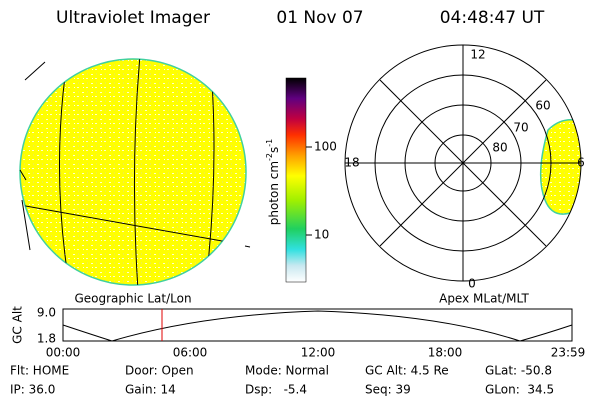 This screenshot has width=600, height=400. Describe the element at coordinates (407, 371) in the screenshot. I see `status-field: GC Alt: 4.5 Re` at that location.